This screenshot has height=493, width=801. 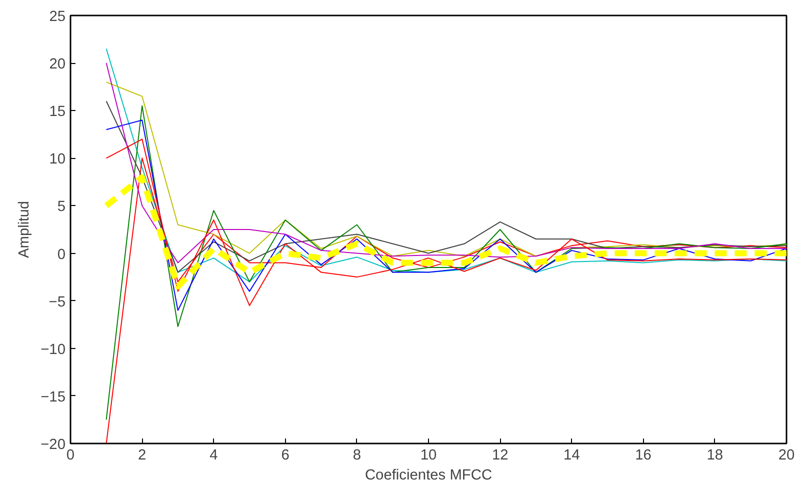 I want to click on y-tick-label: −10, so click(x=53, y=350).